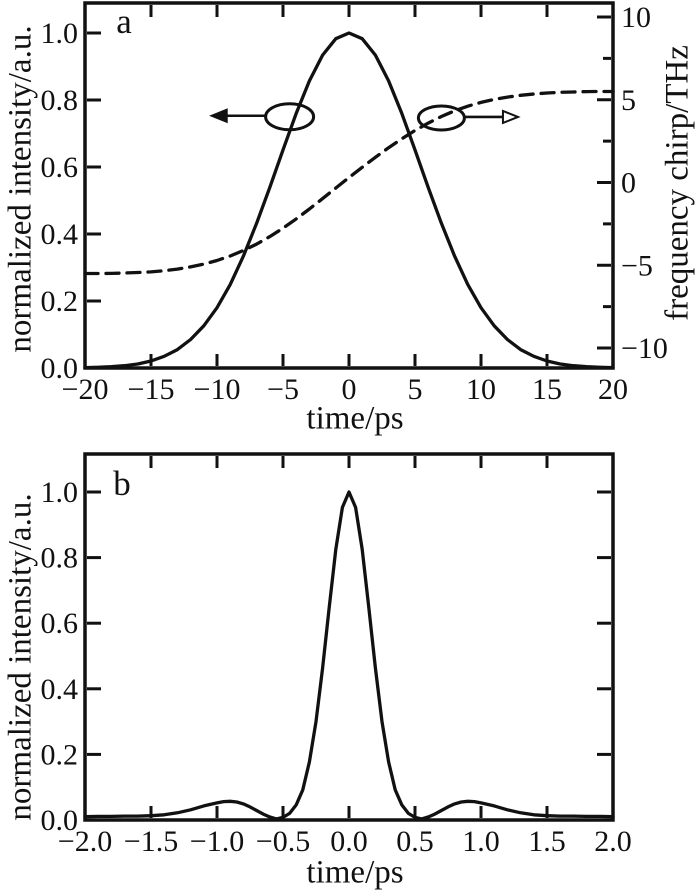 Image resolution: width=700 pixels, height=894 pixels. Describe the element at coordinates (613, 389) in the screenshot. I see `panel-a-x-tick-label: 20` at that location.